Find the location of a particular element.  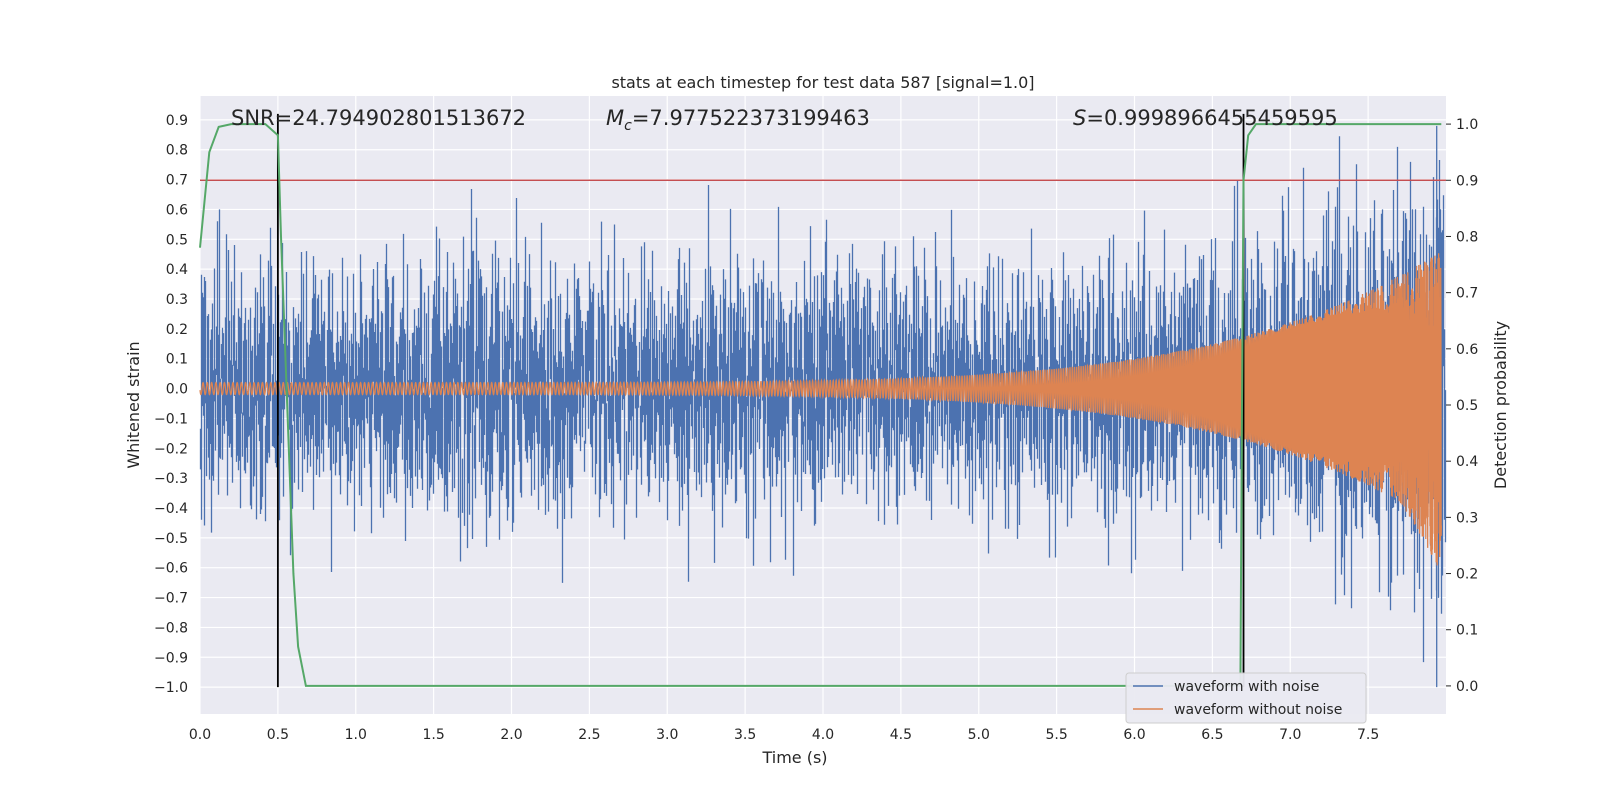

x-tick-label: 6.0 is located at coordinates (1134, 735).